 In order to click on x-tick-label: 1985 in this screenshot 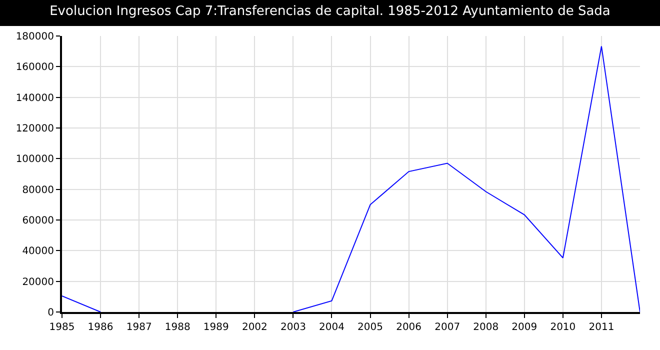, I will do `click(62, 327)`.